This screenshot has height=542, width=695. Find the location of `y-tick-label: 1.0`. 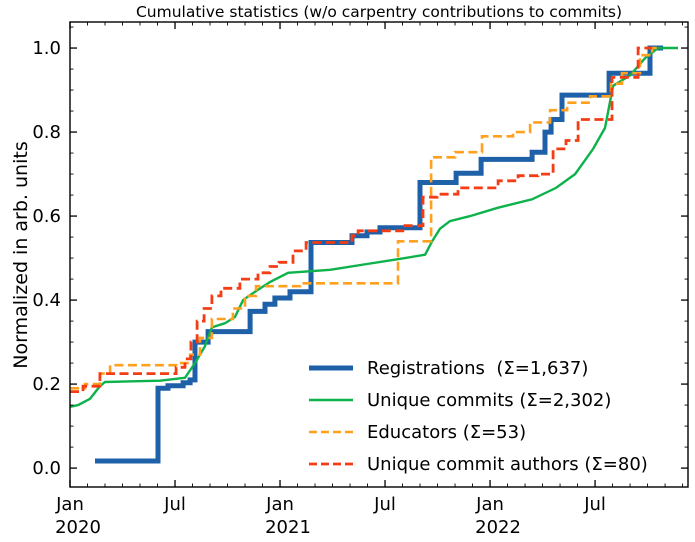

y-tick-label: 1.0 is located at coordinates (46, 48).